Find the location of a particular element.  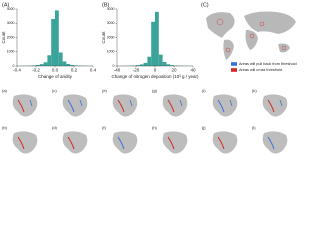

x-tick-label: -40 is located at coordinates (117, 70).